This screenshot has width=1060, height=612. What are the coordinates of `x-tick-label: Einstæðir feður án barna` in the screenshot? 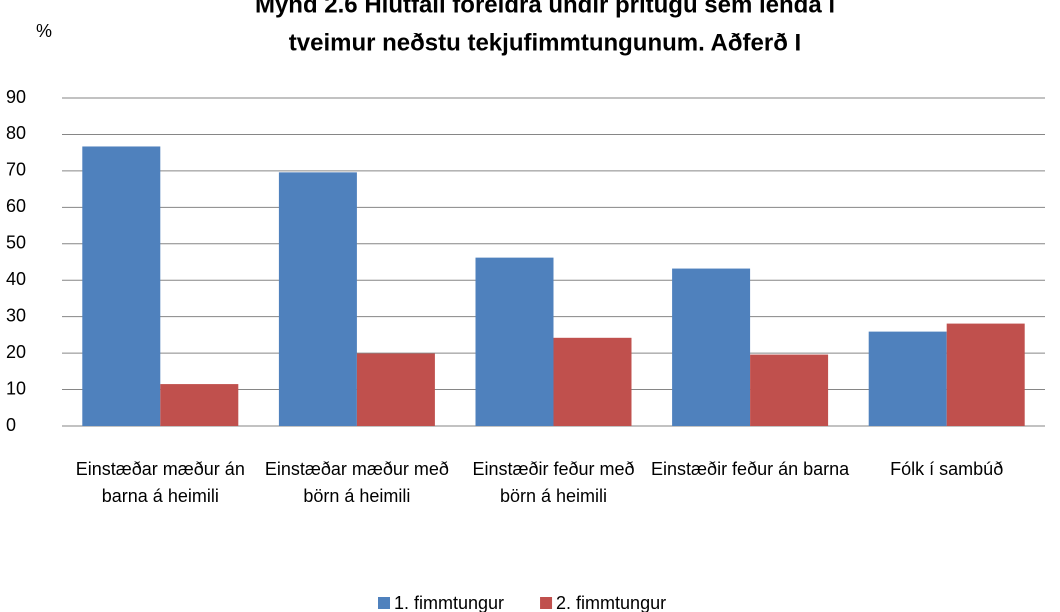 It's located at (750, 469).